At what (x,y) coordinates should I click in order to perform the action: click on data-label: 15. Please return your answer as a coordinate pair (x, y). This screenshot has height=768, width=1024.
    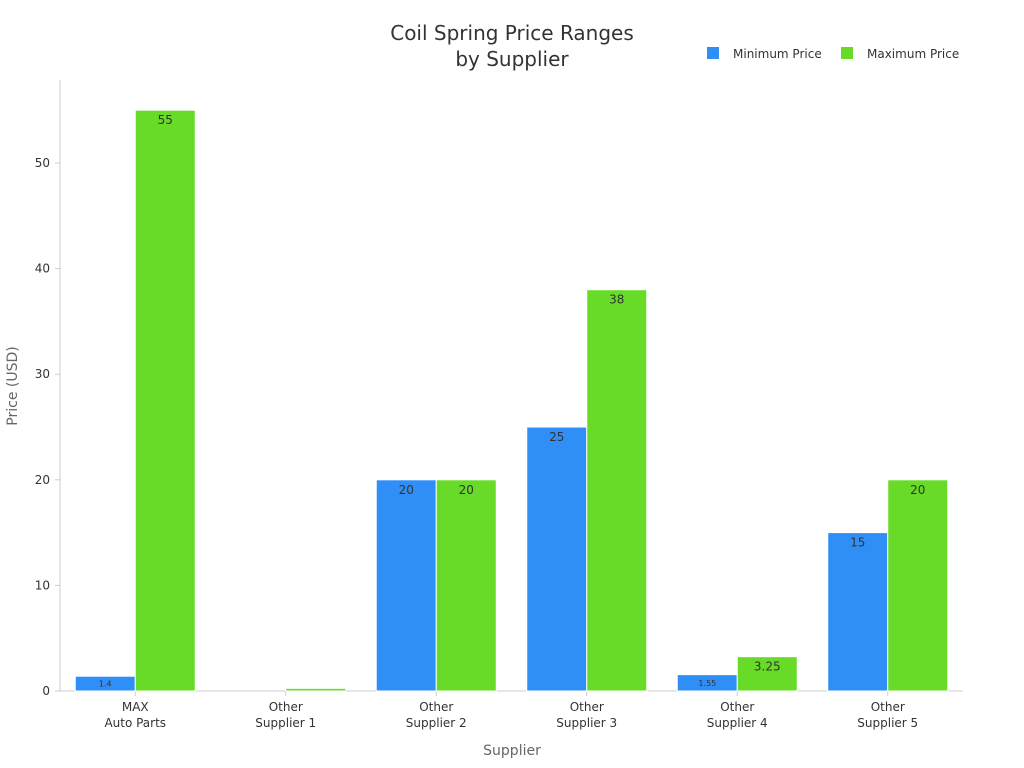
    Looking at the image, I should click on (857, 543).